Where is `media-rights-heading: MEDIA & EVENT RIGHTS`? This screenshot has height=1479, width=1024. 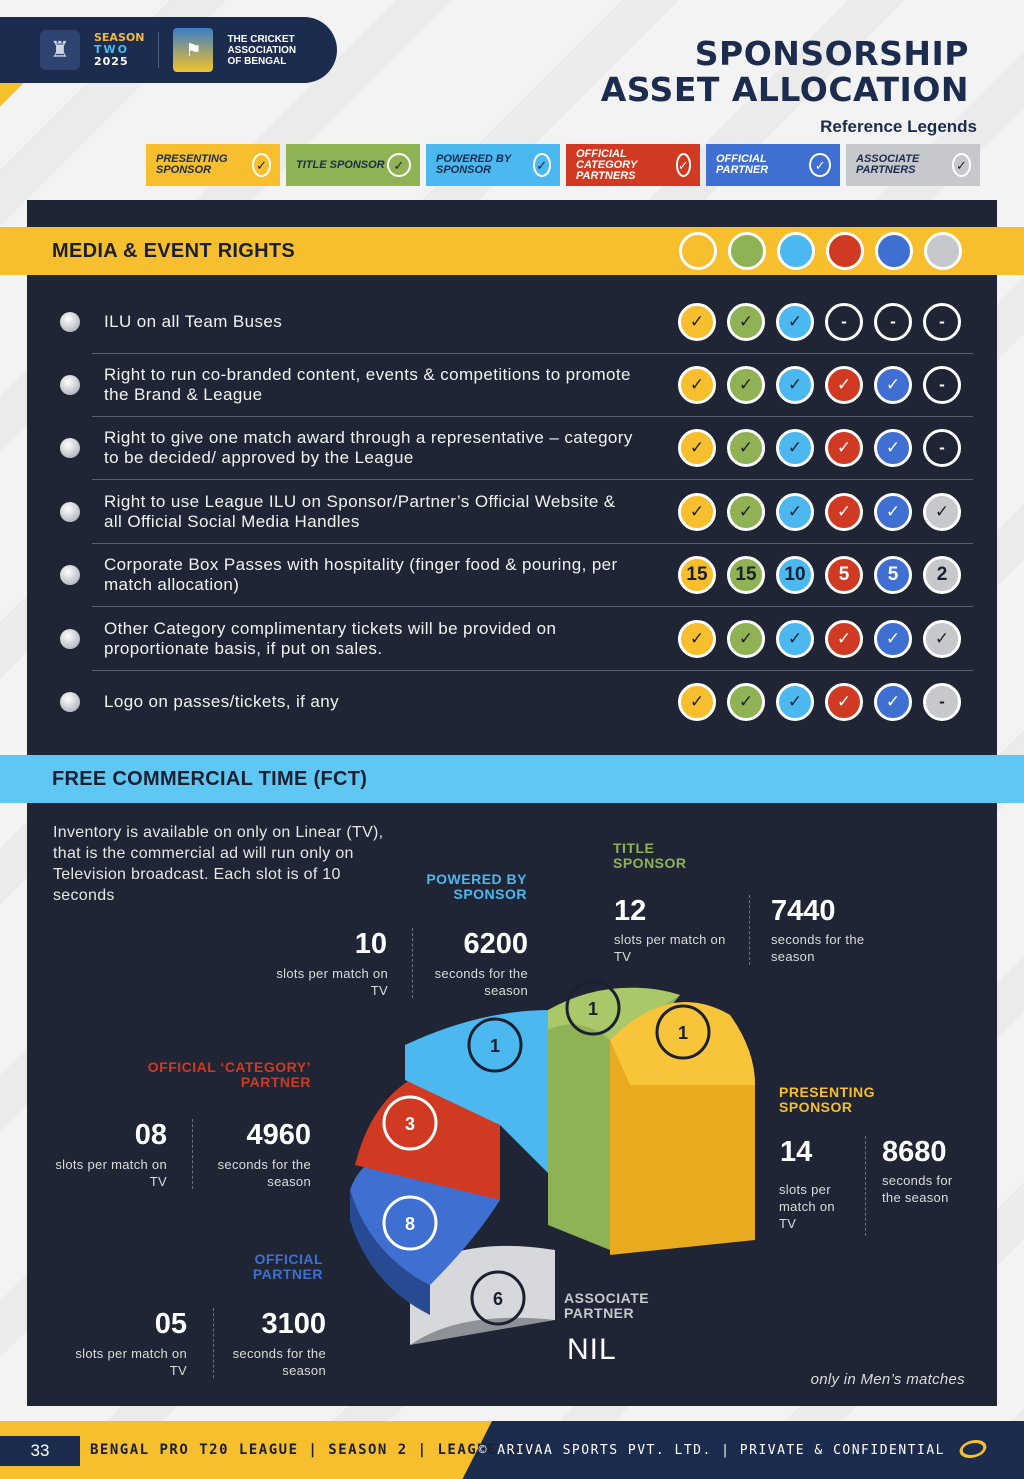
media-rights-heading: MEDIA & EVENT RIGHTS is located at coordinates (174, 250).